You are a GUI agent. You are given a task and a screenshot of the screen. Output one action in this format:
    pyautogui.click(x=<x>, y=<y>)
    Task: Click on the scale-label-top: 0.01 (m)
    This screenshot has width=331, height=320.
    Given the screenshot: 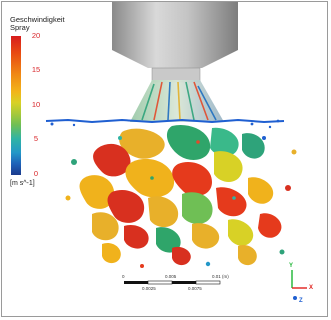 What is the action you would take?
    pyautogui.click(x=220, y=276)
    